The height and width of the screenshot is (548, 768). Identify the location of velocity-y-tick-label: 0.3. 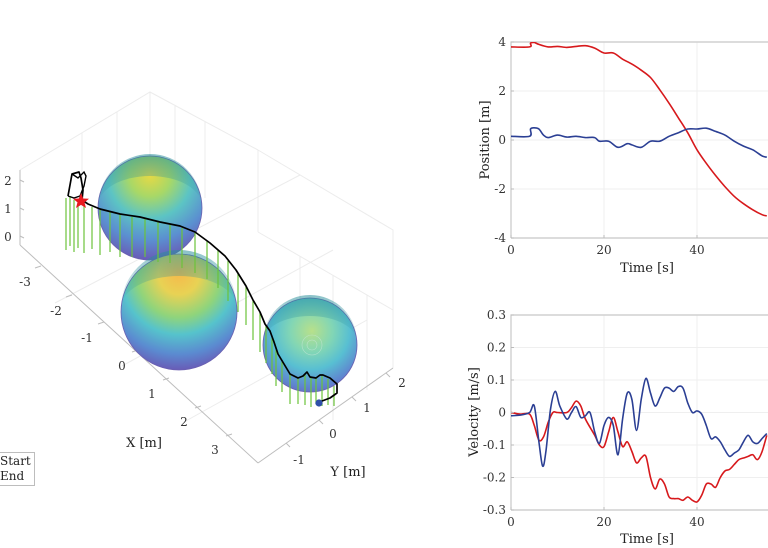
(496, 315).